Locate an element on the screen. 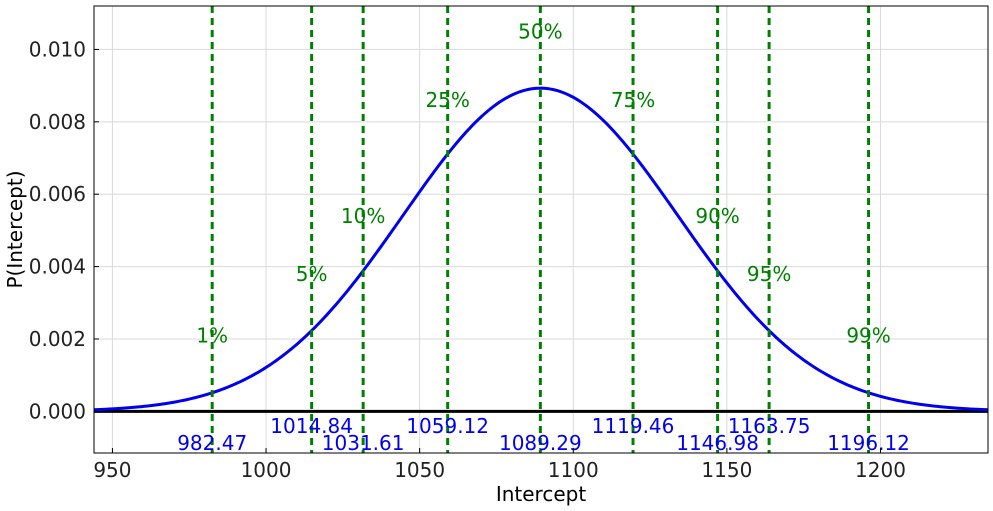  y-tick-label: 0.006 is located at coordinates (57, 194).